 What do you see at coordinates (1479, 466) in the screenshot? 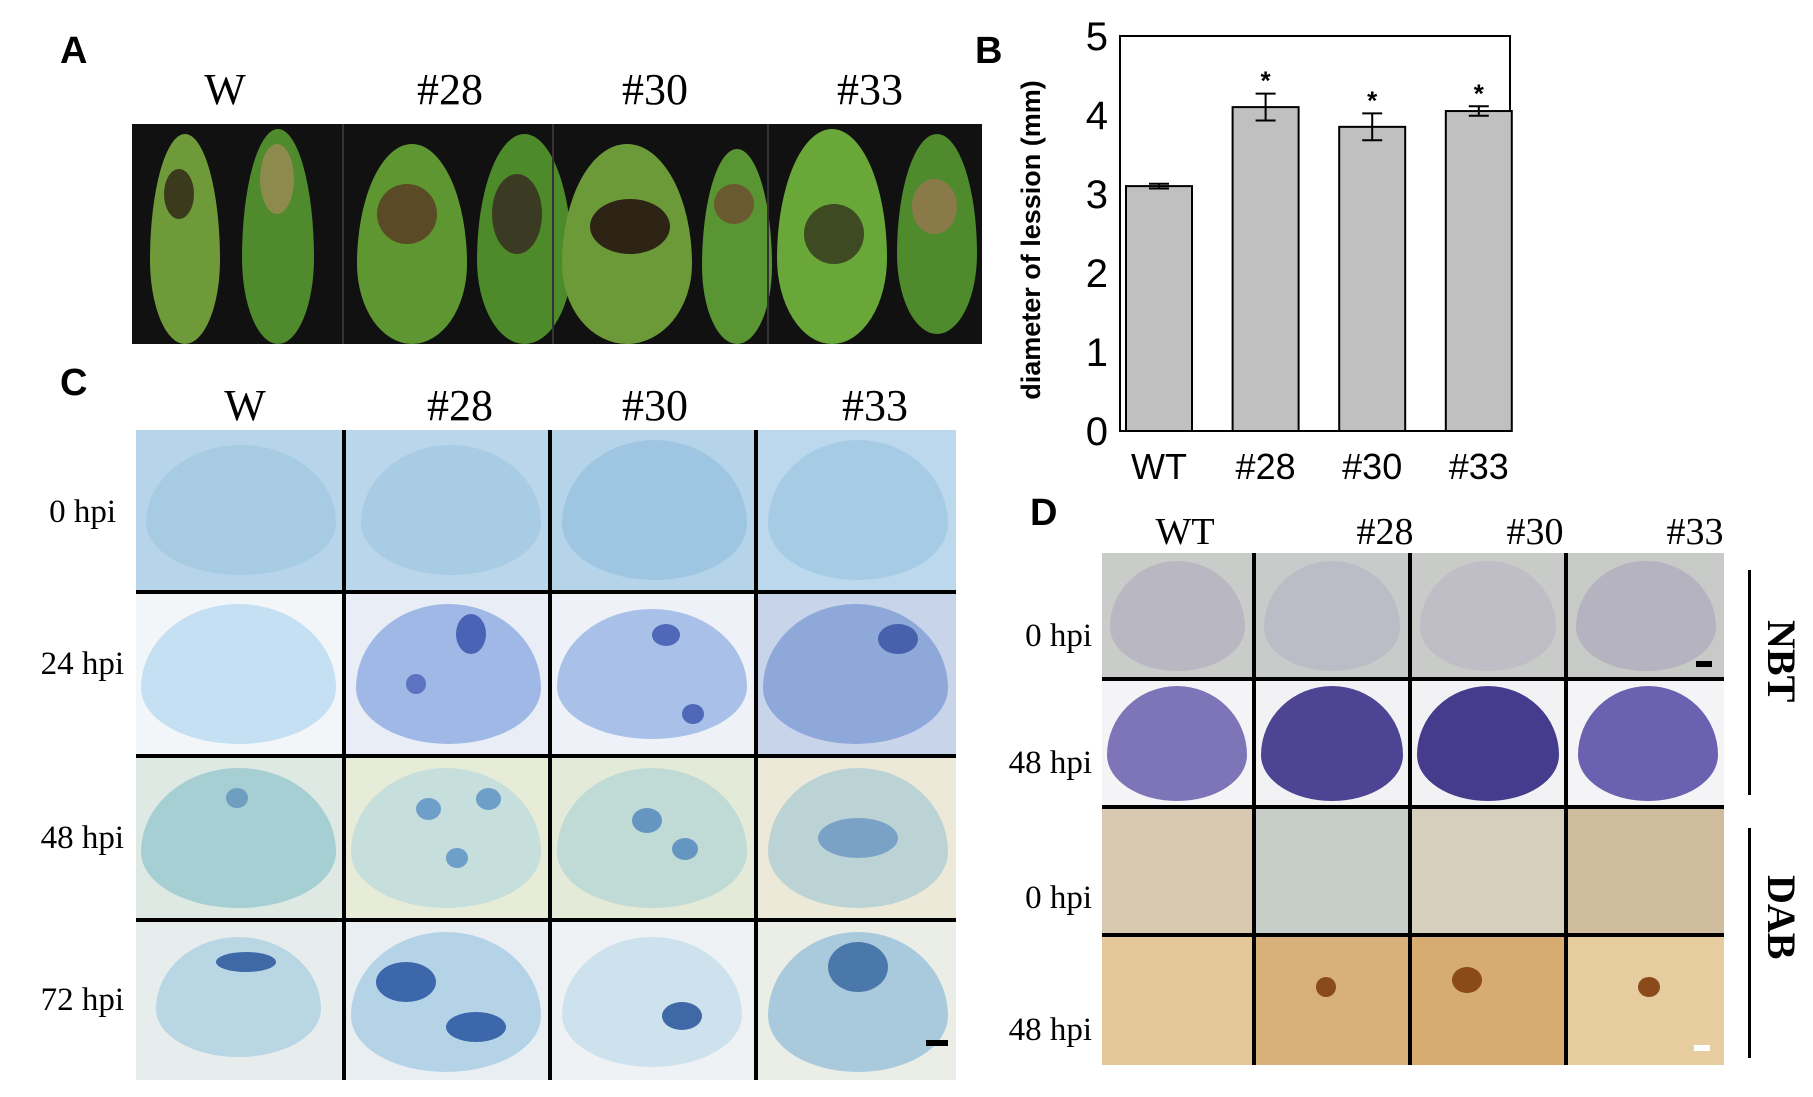
I see `x-category-label: #33` at bounding box center [1479, 466].